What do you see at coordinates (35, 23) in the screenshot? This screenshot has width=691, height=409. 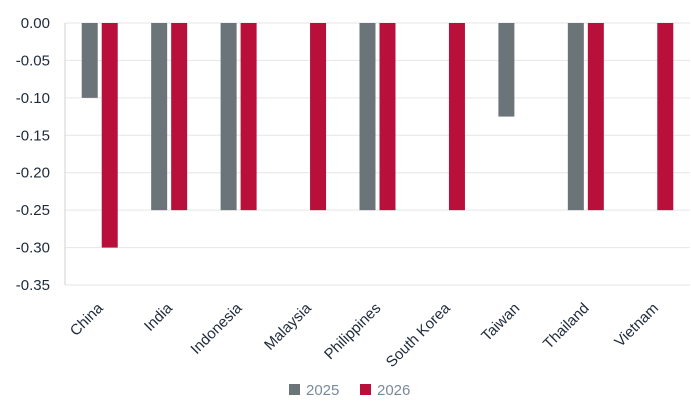 I see `y-tick-label: 0.00` at bounding box center [35, 23].